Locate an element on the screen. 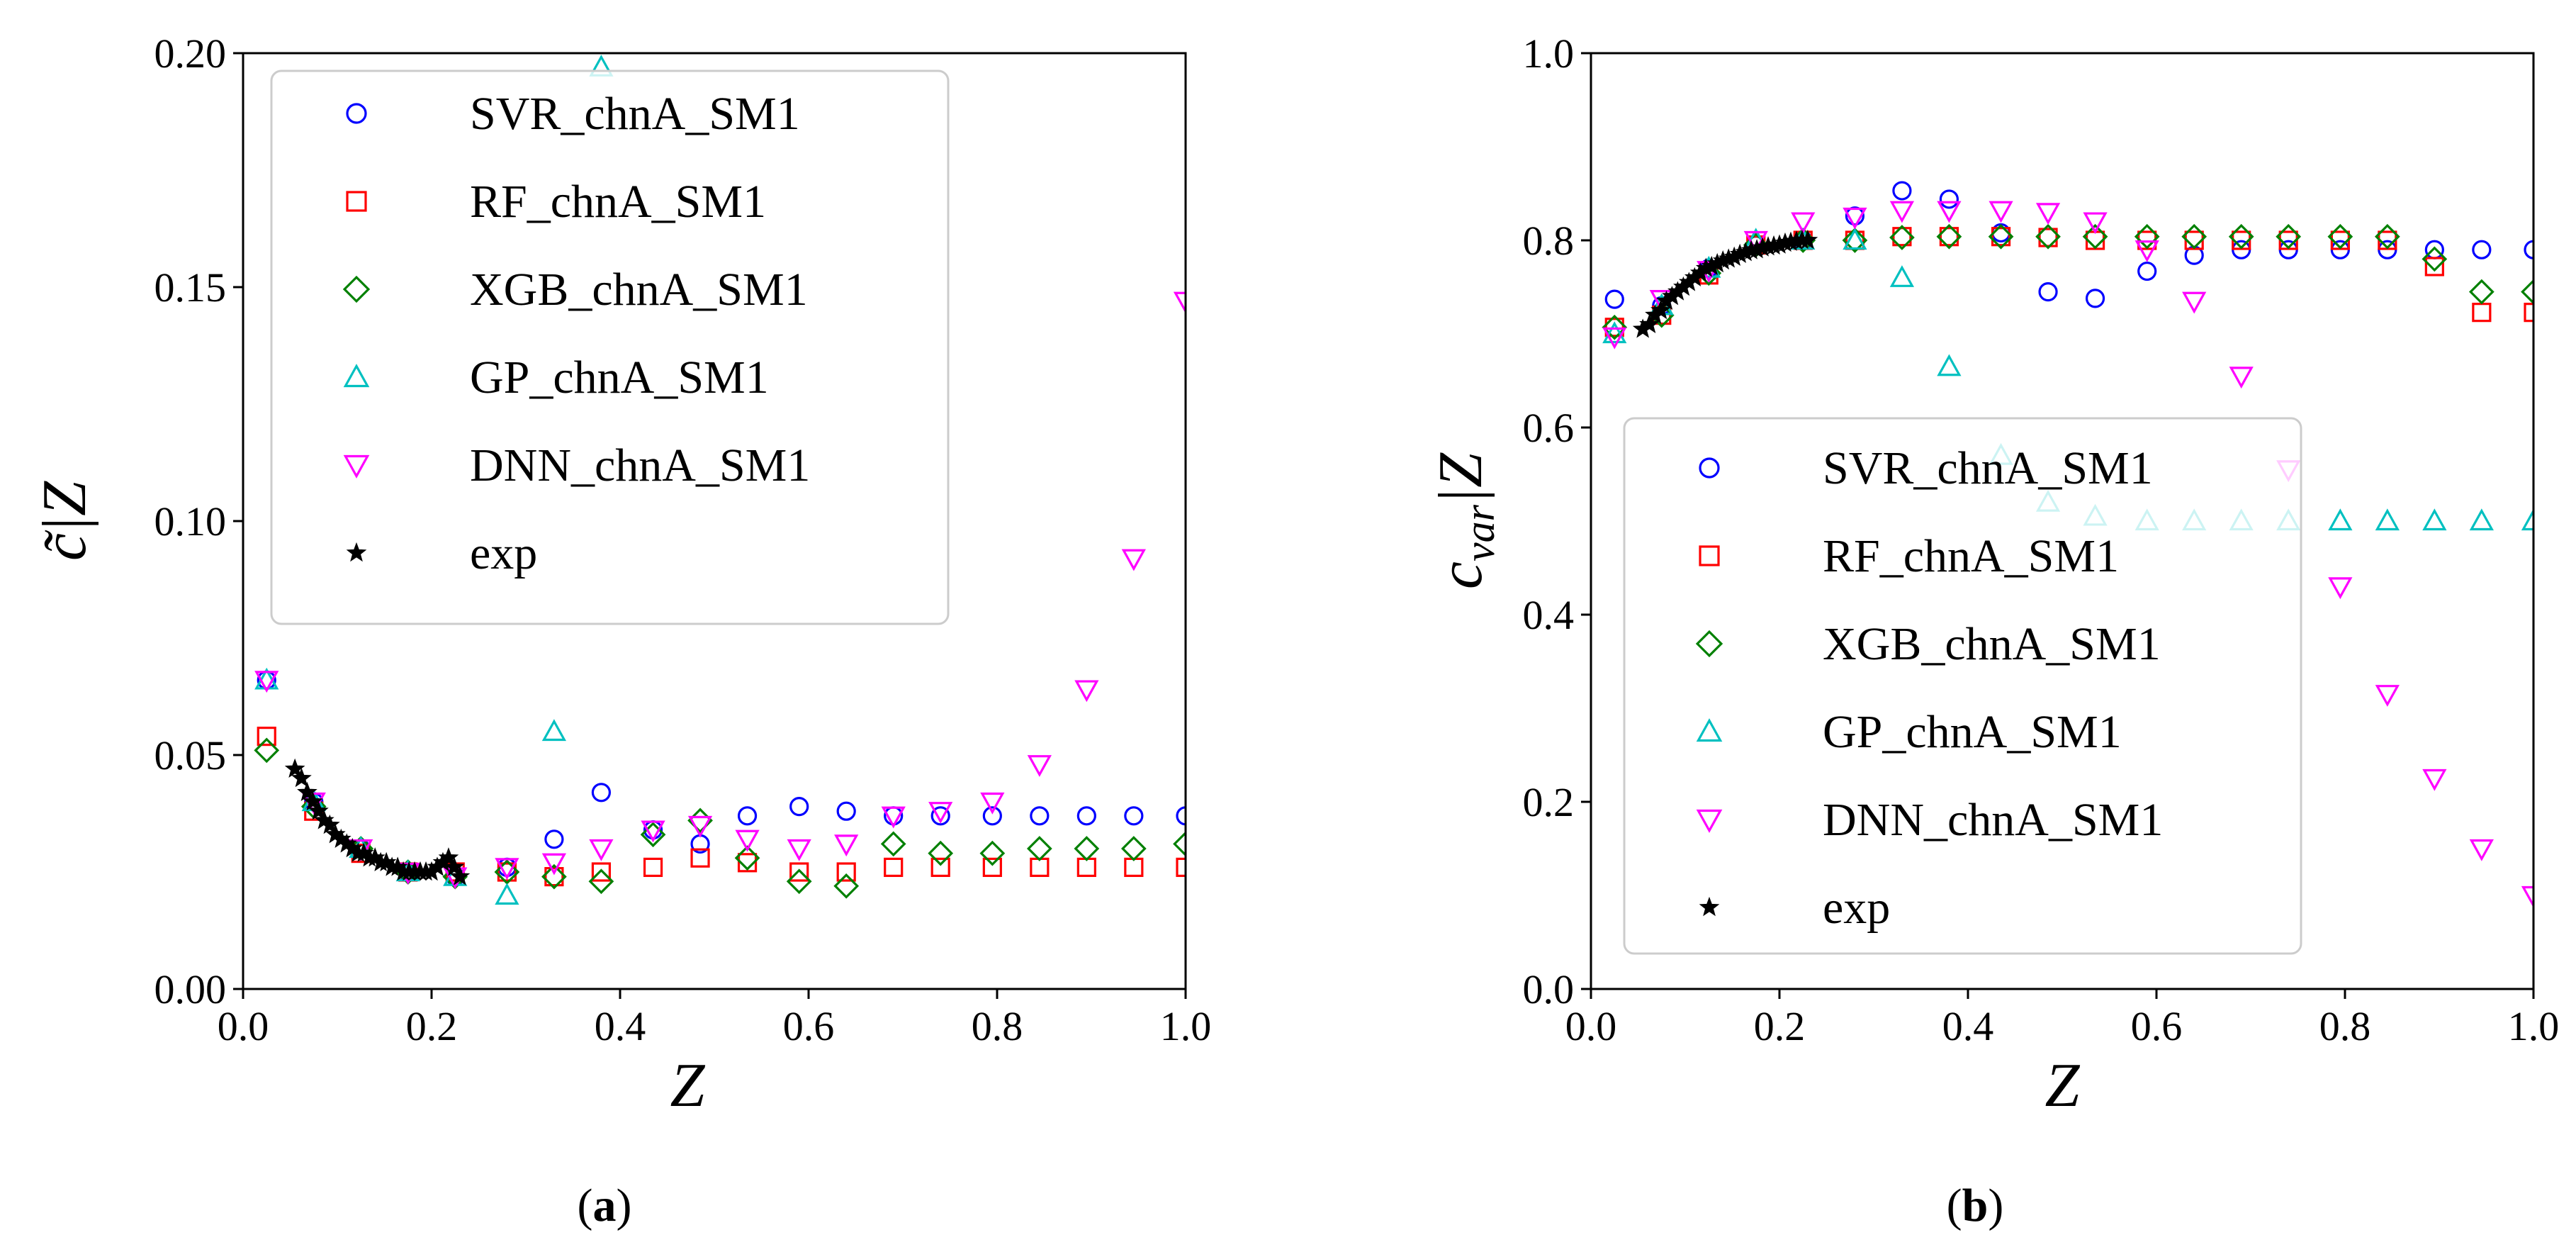 This screenshot has width=2576, height=1252. y-tick-label: 0.4 is located at coordinates (1549, 615).